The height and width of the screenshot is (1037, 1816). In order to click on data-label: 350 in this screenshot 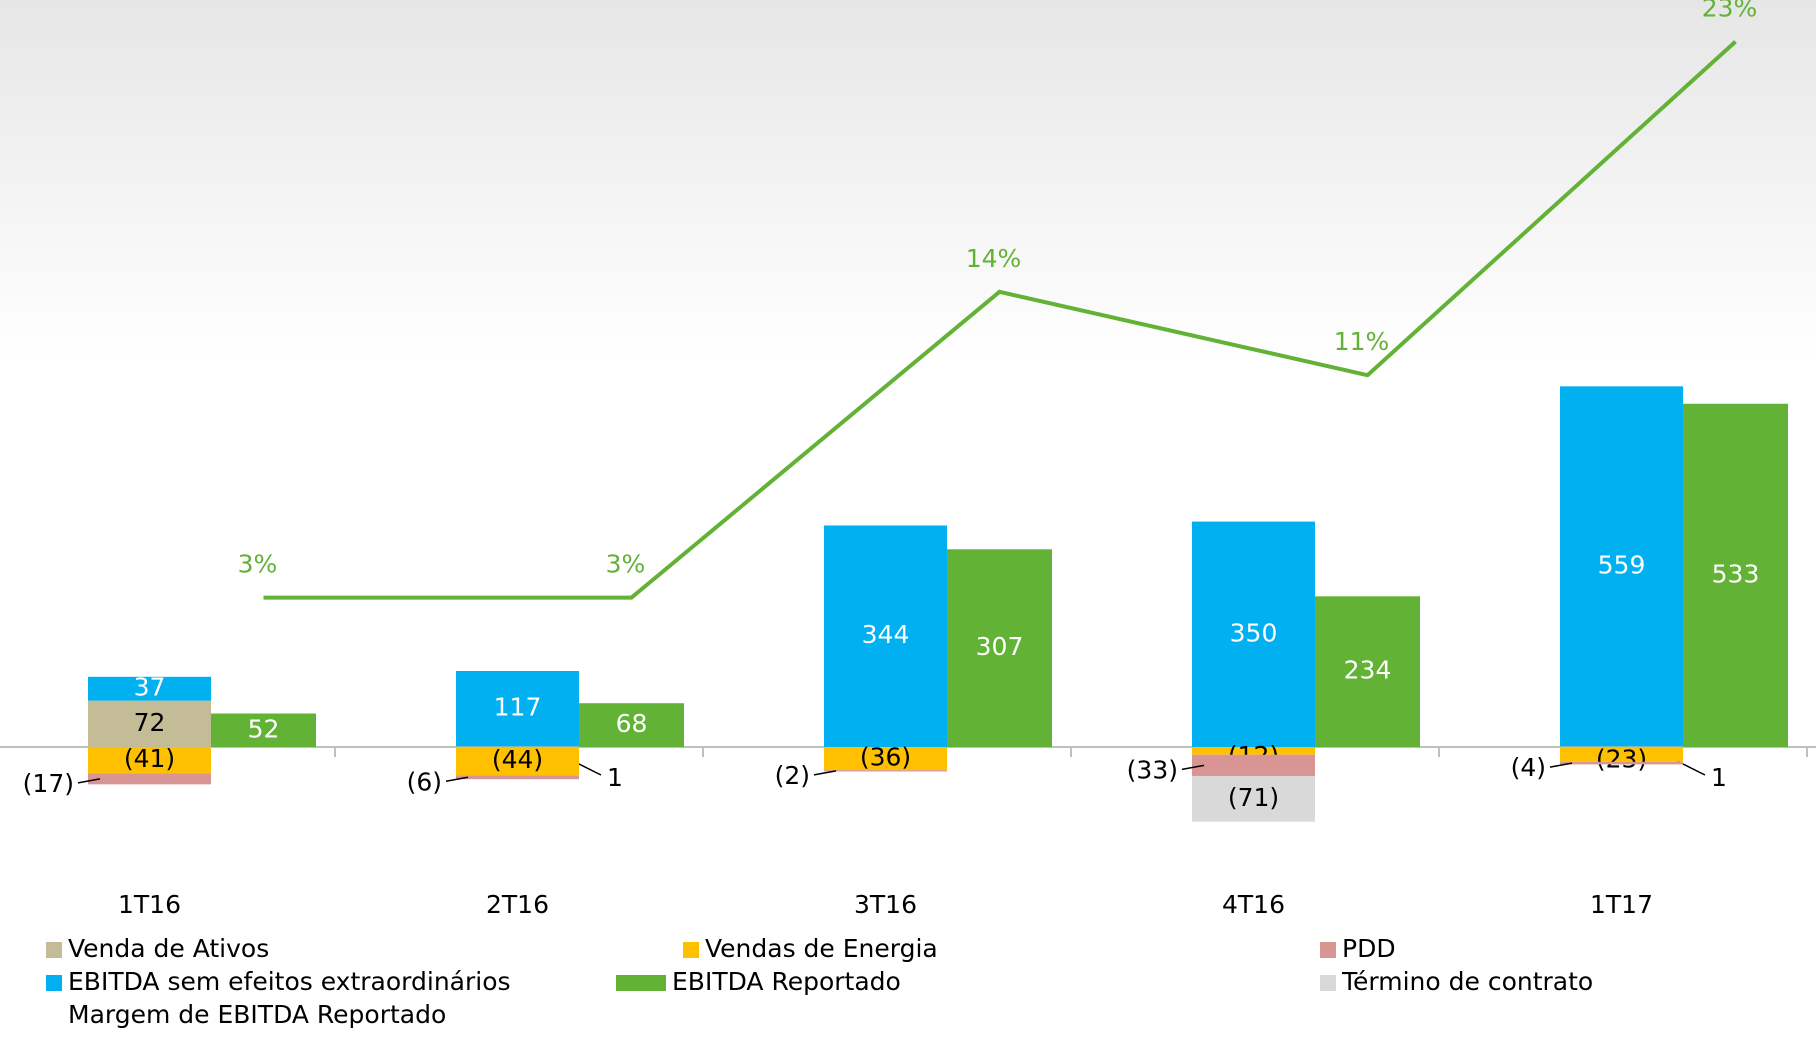, I will do `click(1254, 632)`.